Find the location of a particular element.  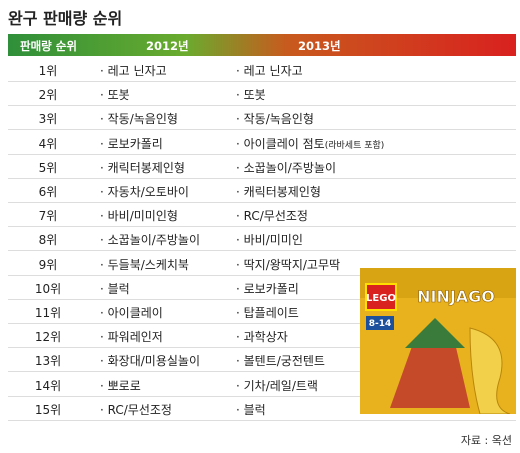

cell-2013-text: · 딱지/왕딱지/고무딱 is located at coordinates (288, 264).